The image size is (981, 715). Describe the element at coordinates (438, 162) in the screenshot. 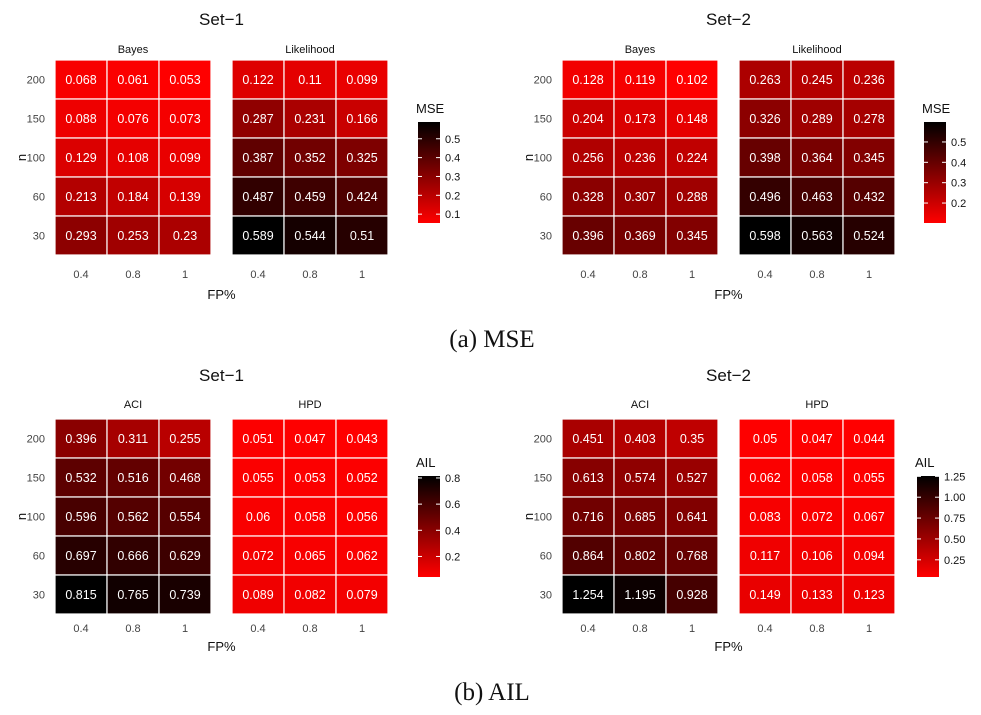

I see `colorbar-legend: MSE 0.5 0.4 0.3 0.2 0.1` at that location.